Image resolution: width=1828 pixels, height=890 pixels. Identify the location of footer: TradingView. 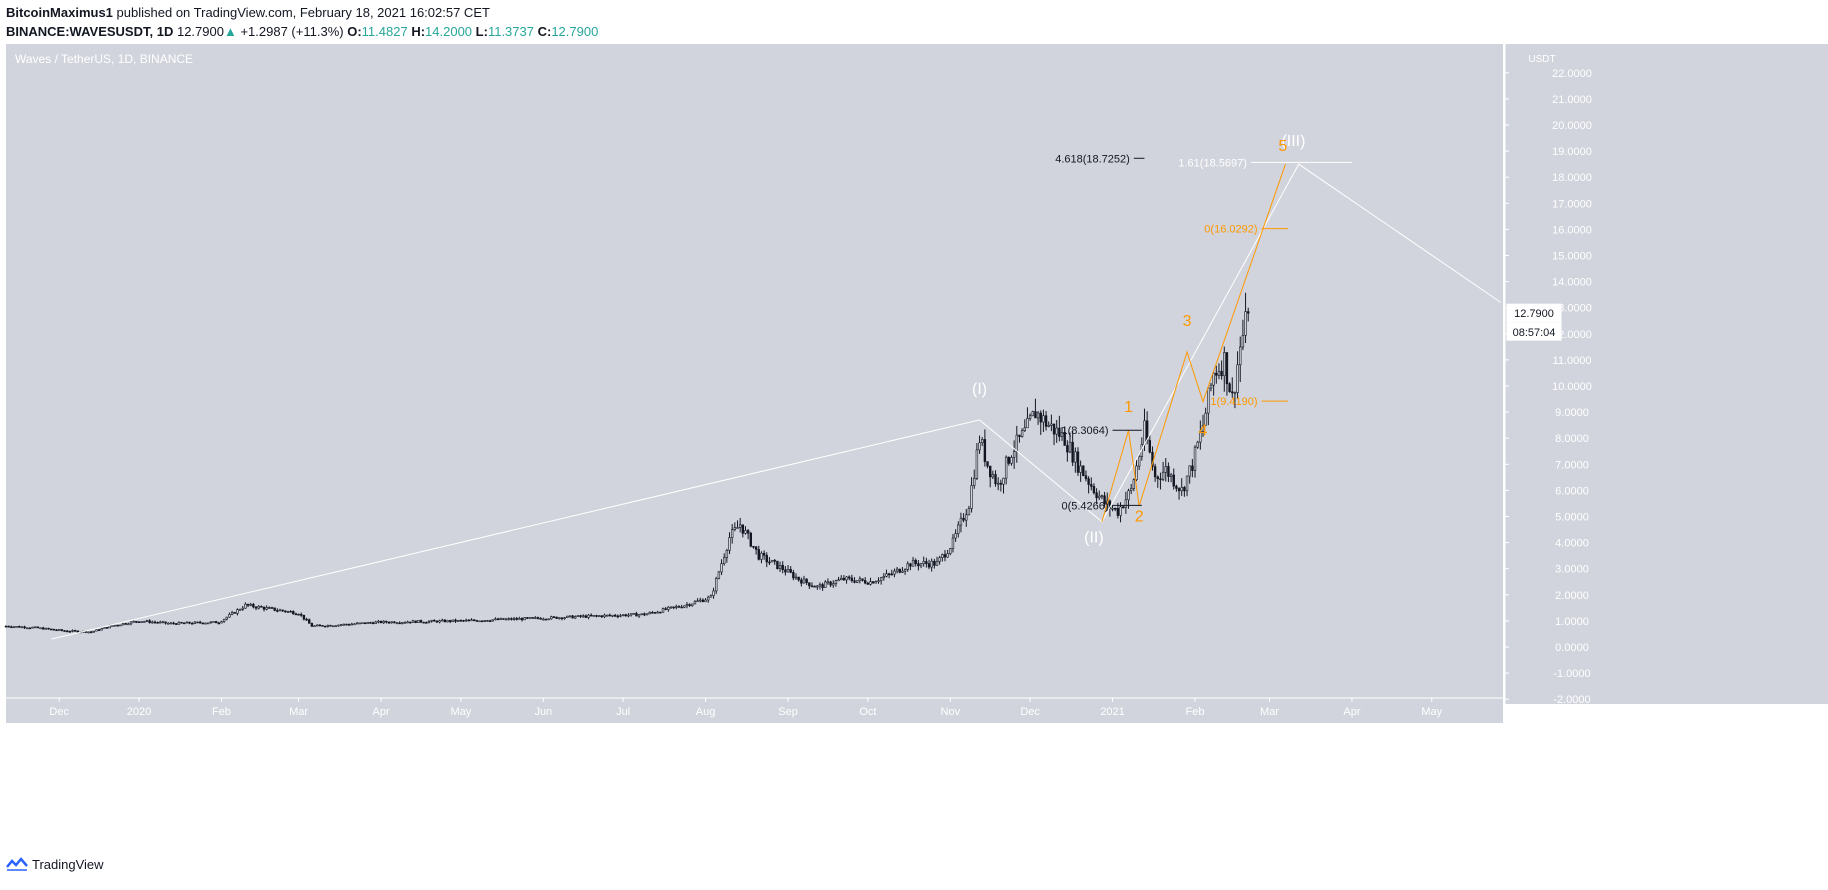
(55, 864).